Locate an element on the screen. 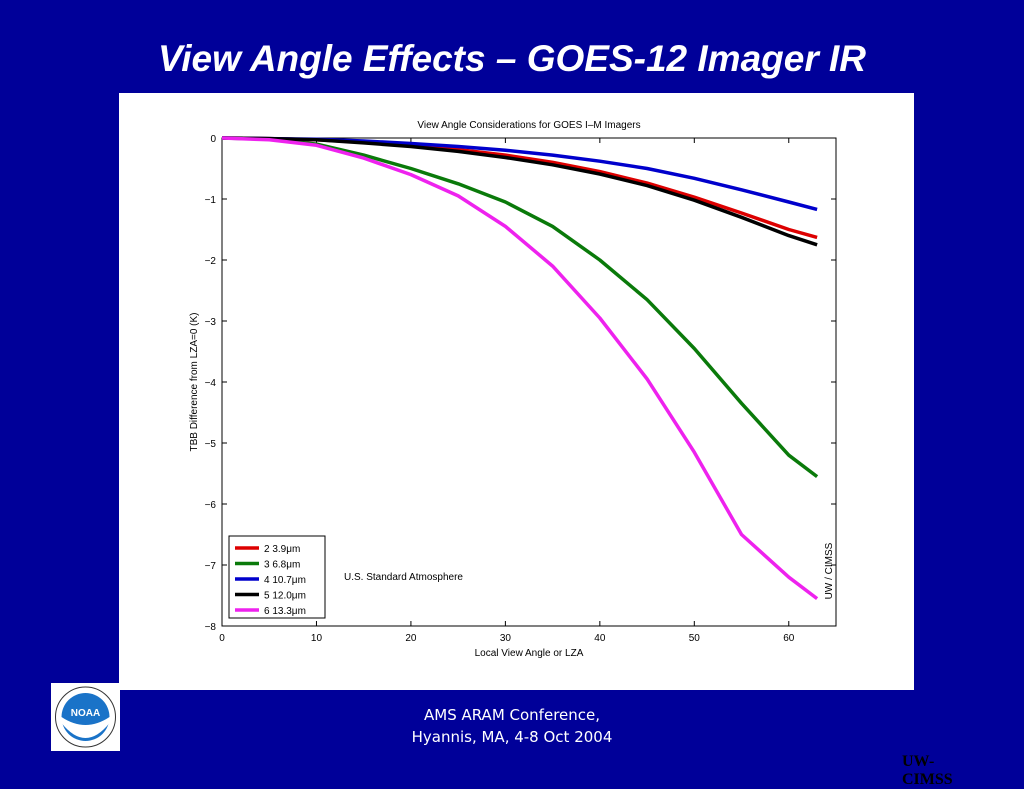 The width and height of the screenshot is (1024, 789). logo-text: NOAA is located at coordinates (85, 713).